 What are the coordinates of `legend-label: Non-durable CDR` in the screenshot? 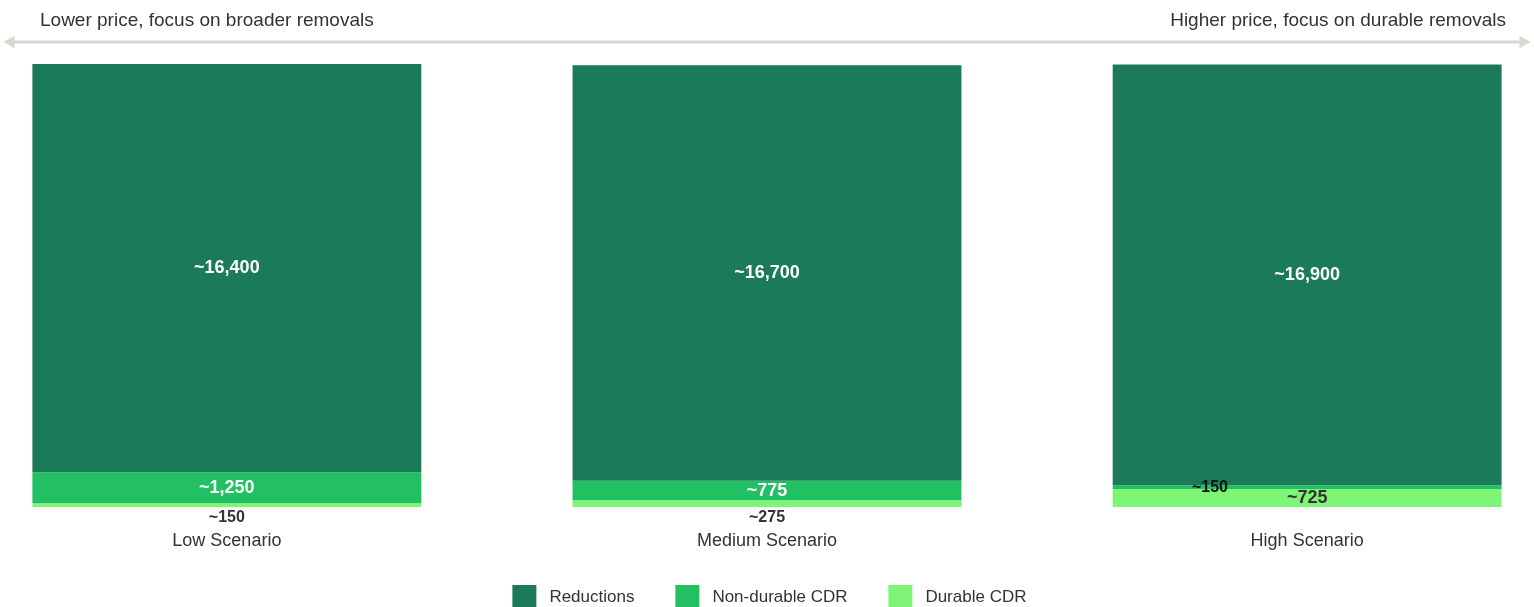 It's located at (780, 596).